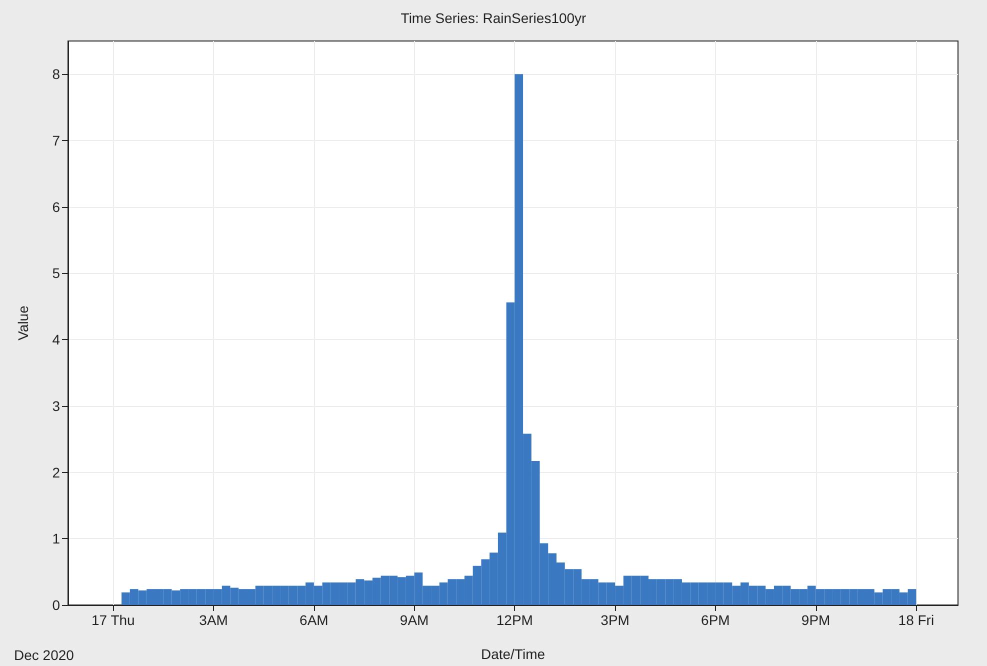  I want to click on x-tick-label: 17 Thu, so click(113, 620).